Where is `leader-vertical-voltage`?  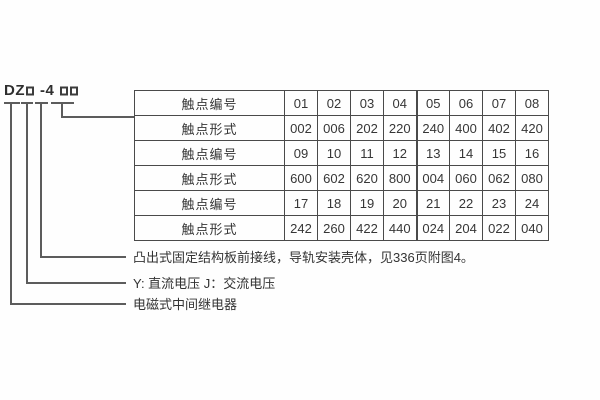
leader-vertical-voltage is located at coordinates (27, 193).